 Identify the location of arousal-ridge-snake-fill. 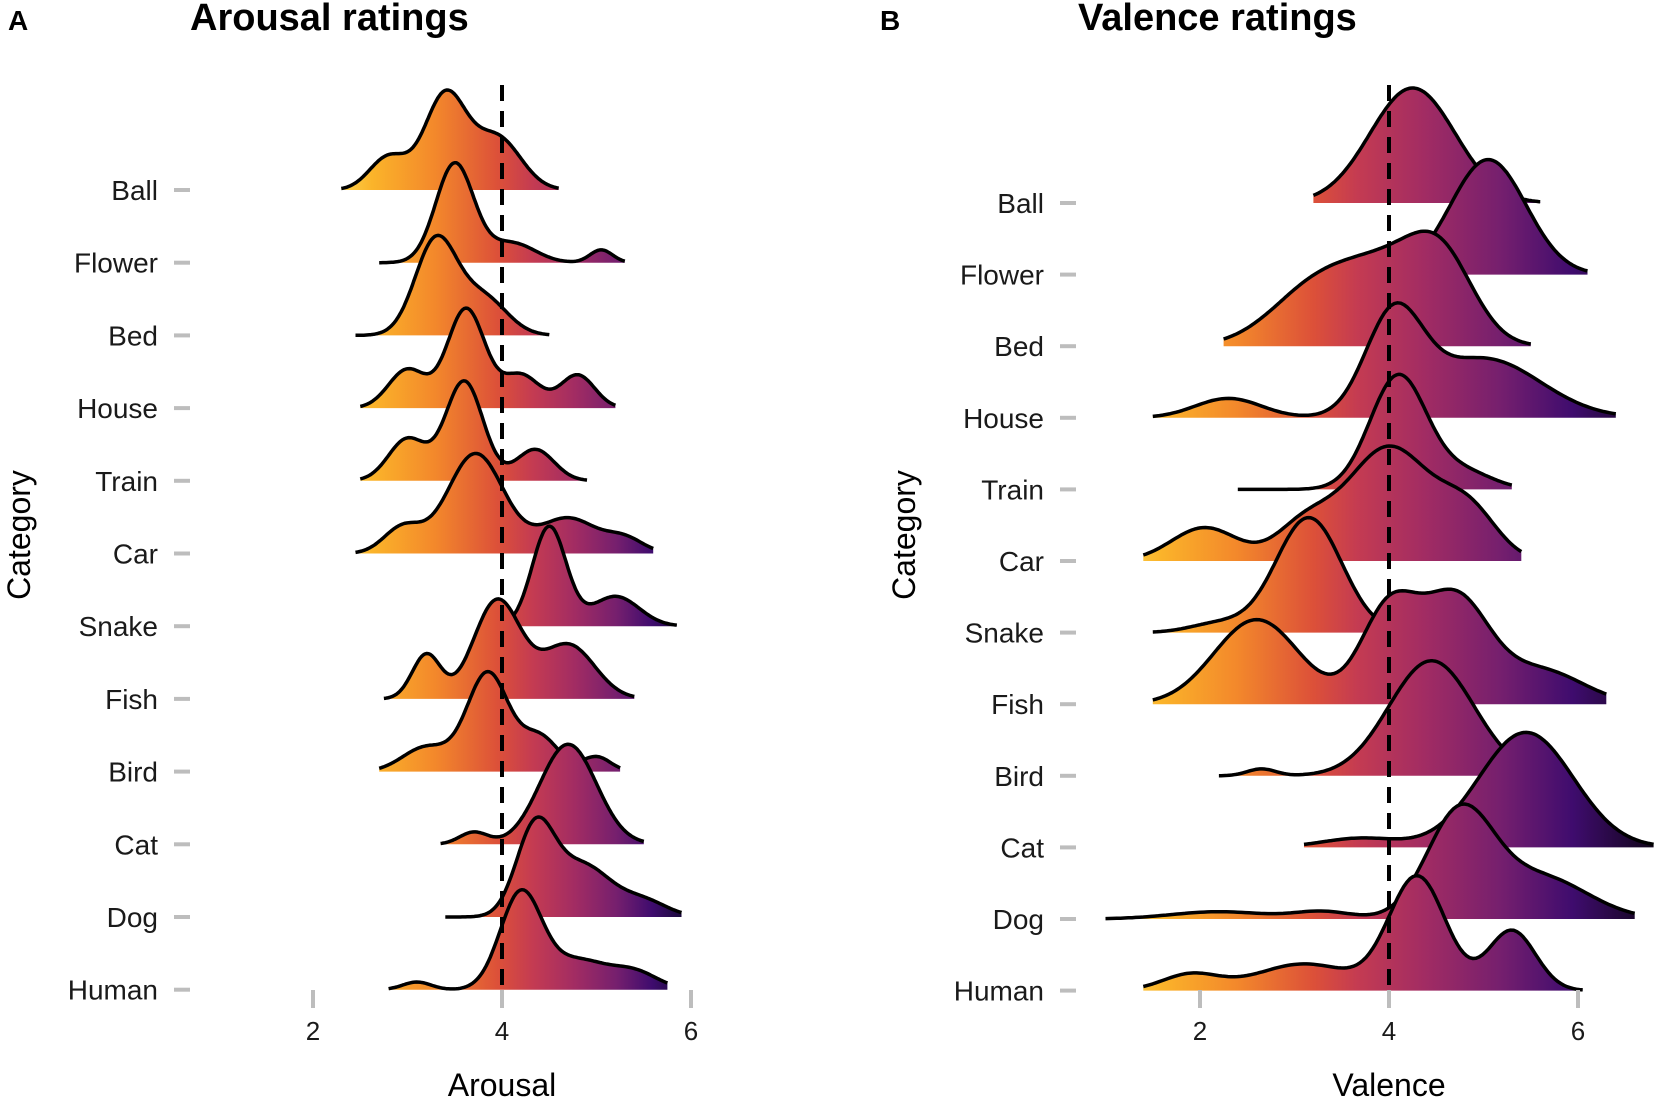
(594, 576).